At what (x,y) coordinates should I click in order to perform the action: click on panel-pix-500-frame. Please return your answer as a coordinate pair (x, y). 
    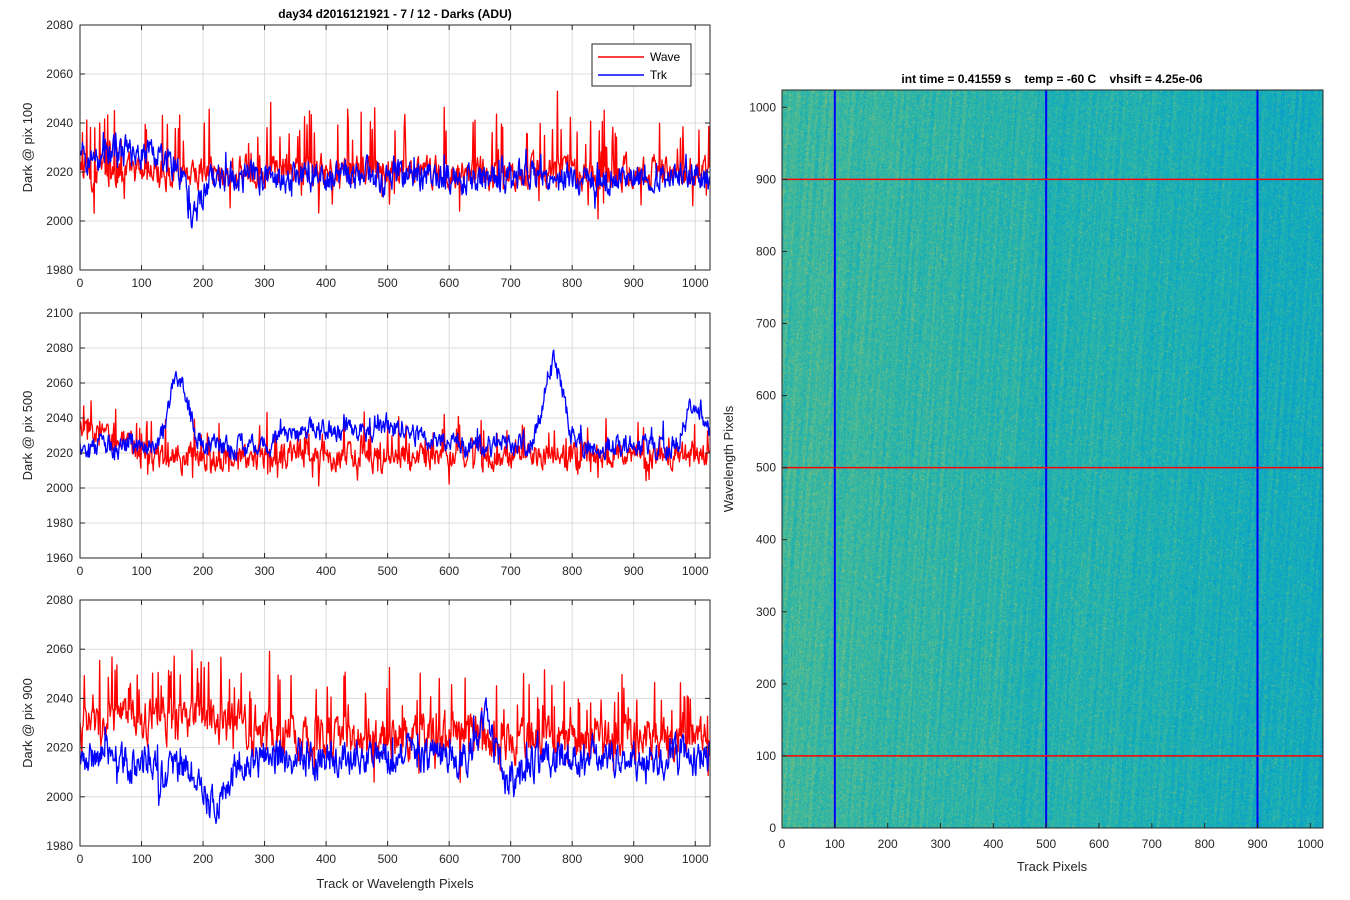
    Looking at the image, I should click on (395, 435).